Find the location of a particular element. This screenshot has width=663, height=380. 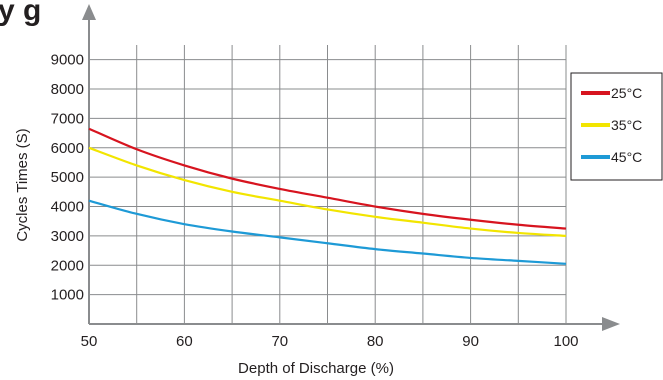

x-tick-label: 100 is located at coordinates (565, 341).